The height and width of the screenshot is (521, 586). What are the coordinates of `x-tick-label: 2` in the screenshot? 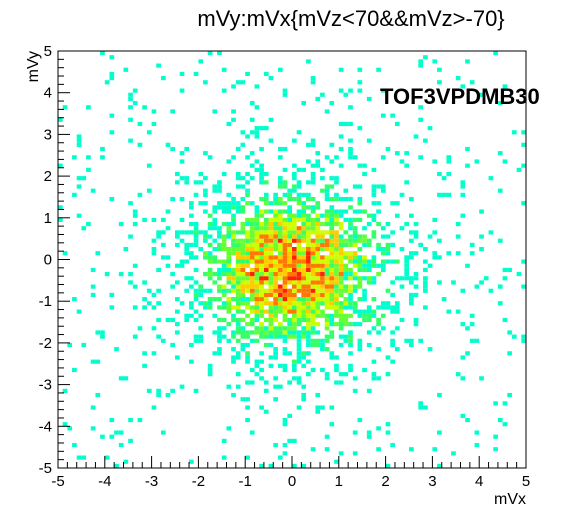 It's located at (385, 481).